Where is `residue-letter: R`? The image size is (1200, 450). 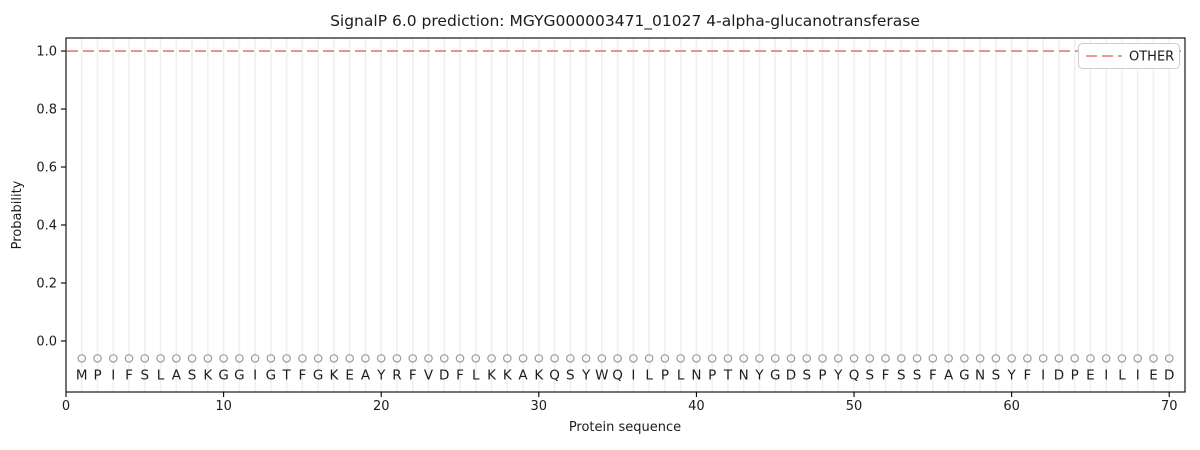
residue-letter: R is located at coordinates (396, 375).